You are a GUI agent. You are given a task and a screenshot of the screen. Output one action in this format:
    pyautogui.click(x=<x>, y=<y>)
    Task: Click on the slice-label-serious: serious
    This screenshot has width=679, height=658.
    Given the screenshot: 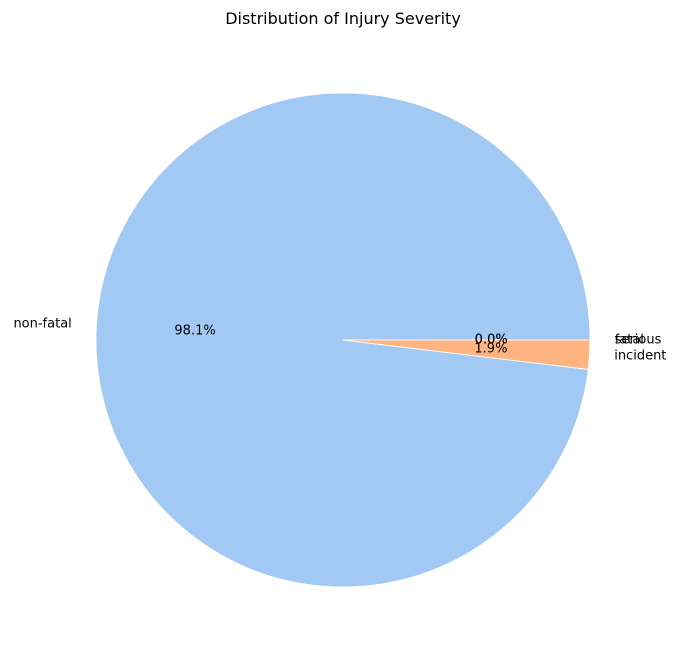 What is the action you would take?
    pyautogui.click(x=638, y=340)
    